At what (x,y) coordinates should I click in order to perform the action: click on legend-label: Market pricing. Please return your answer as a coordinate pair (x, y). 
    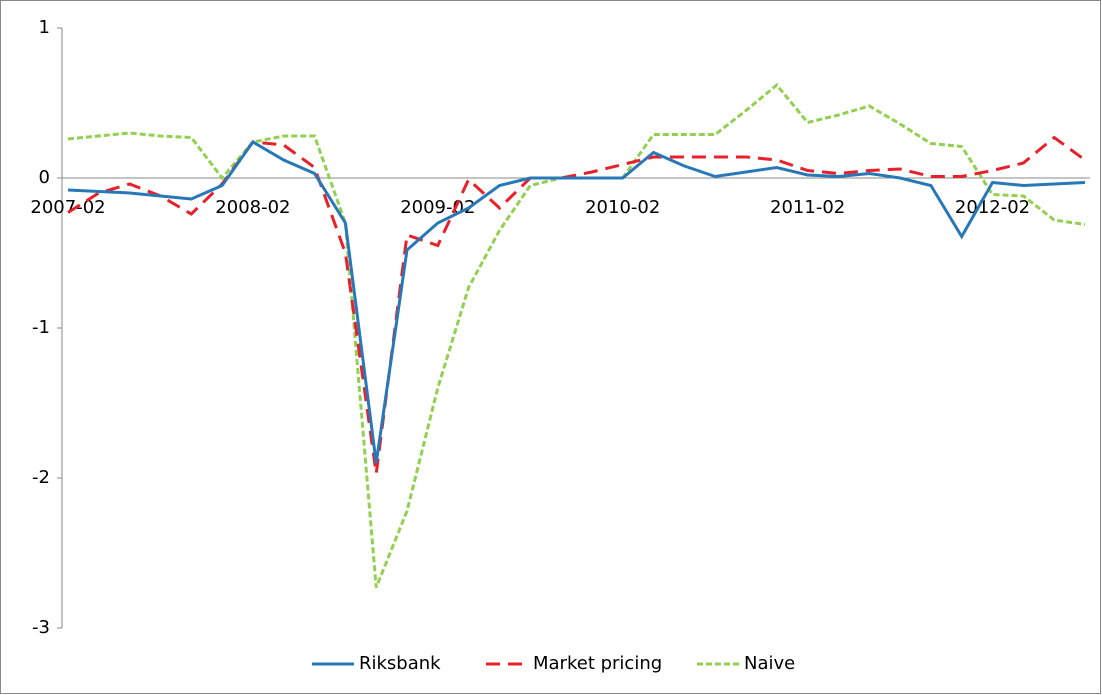
    Looking at the image, I should click on (597, 663).